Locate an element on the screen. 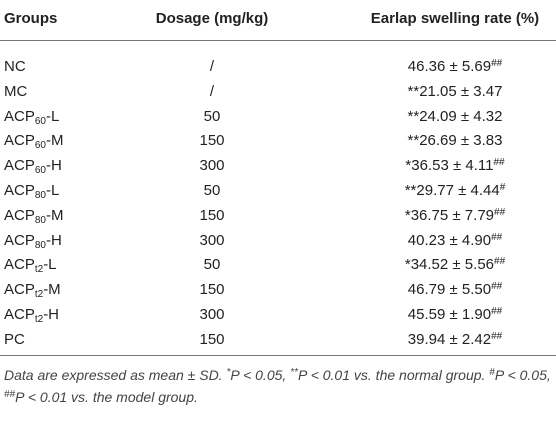  header-rule is located at coordinates (278, 40).